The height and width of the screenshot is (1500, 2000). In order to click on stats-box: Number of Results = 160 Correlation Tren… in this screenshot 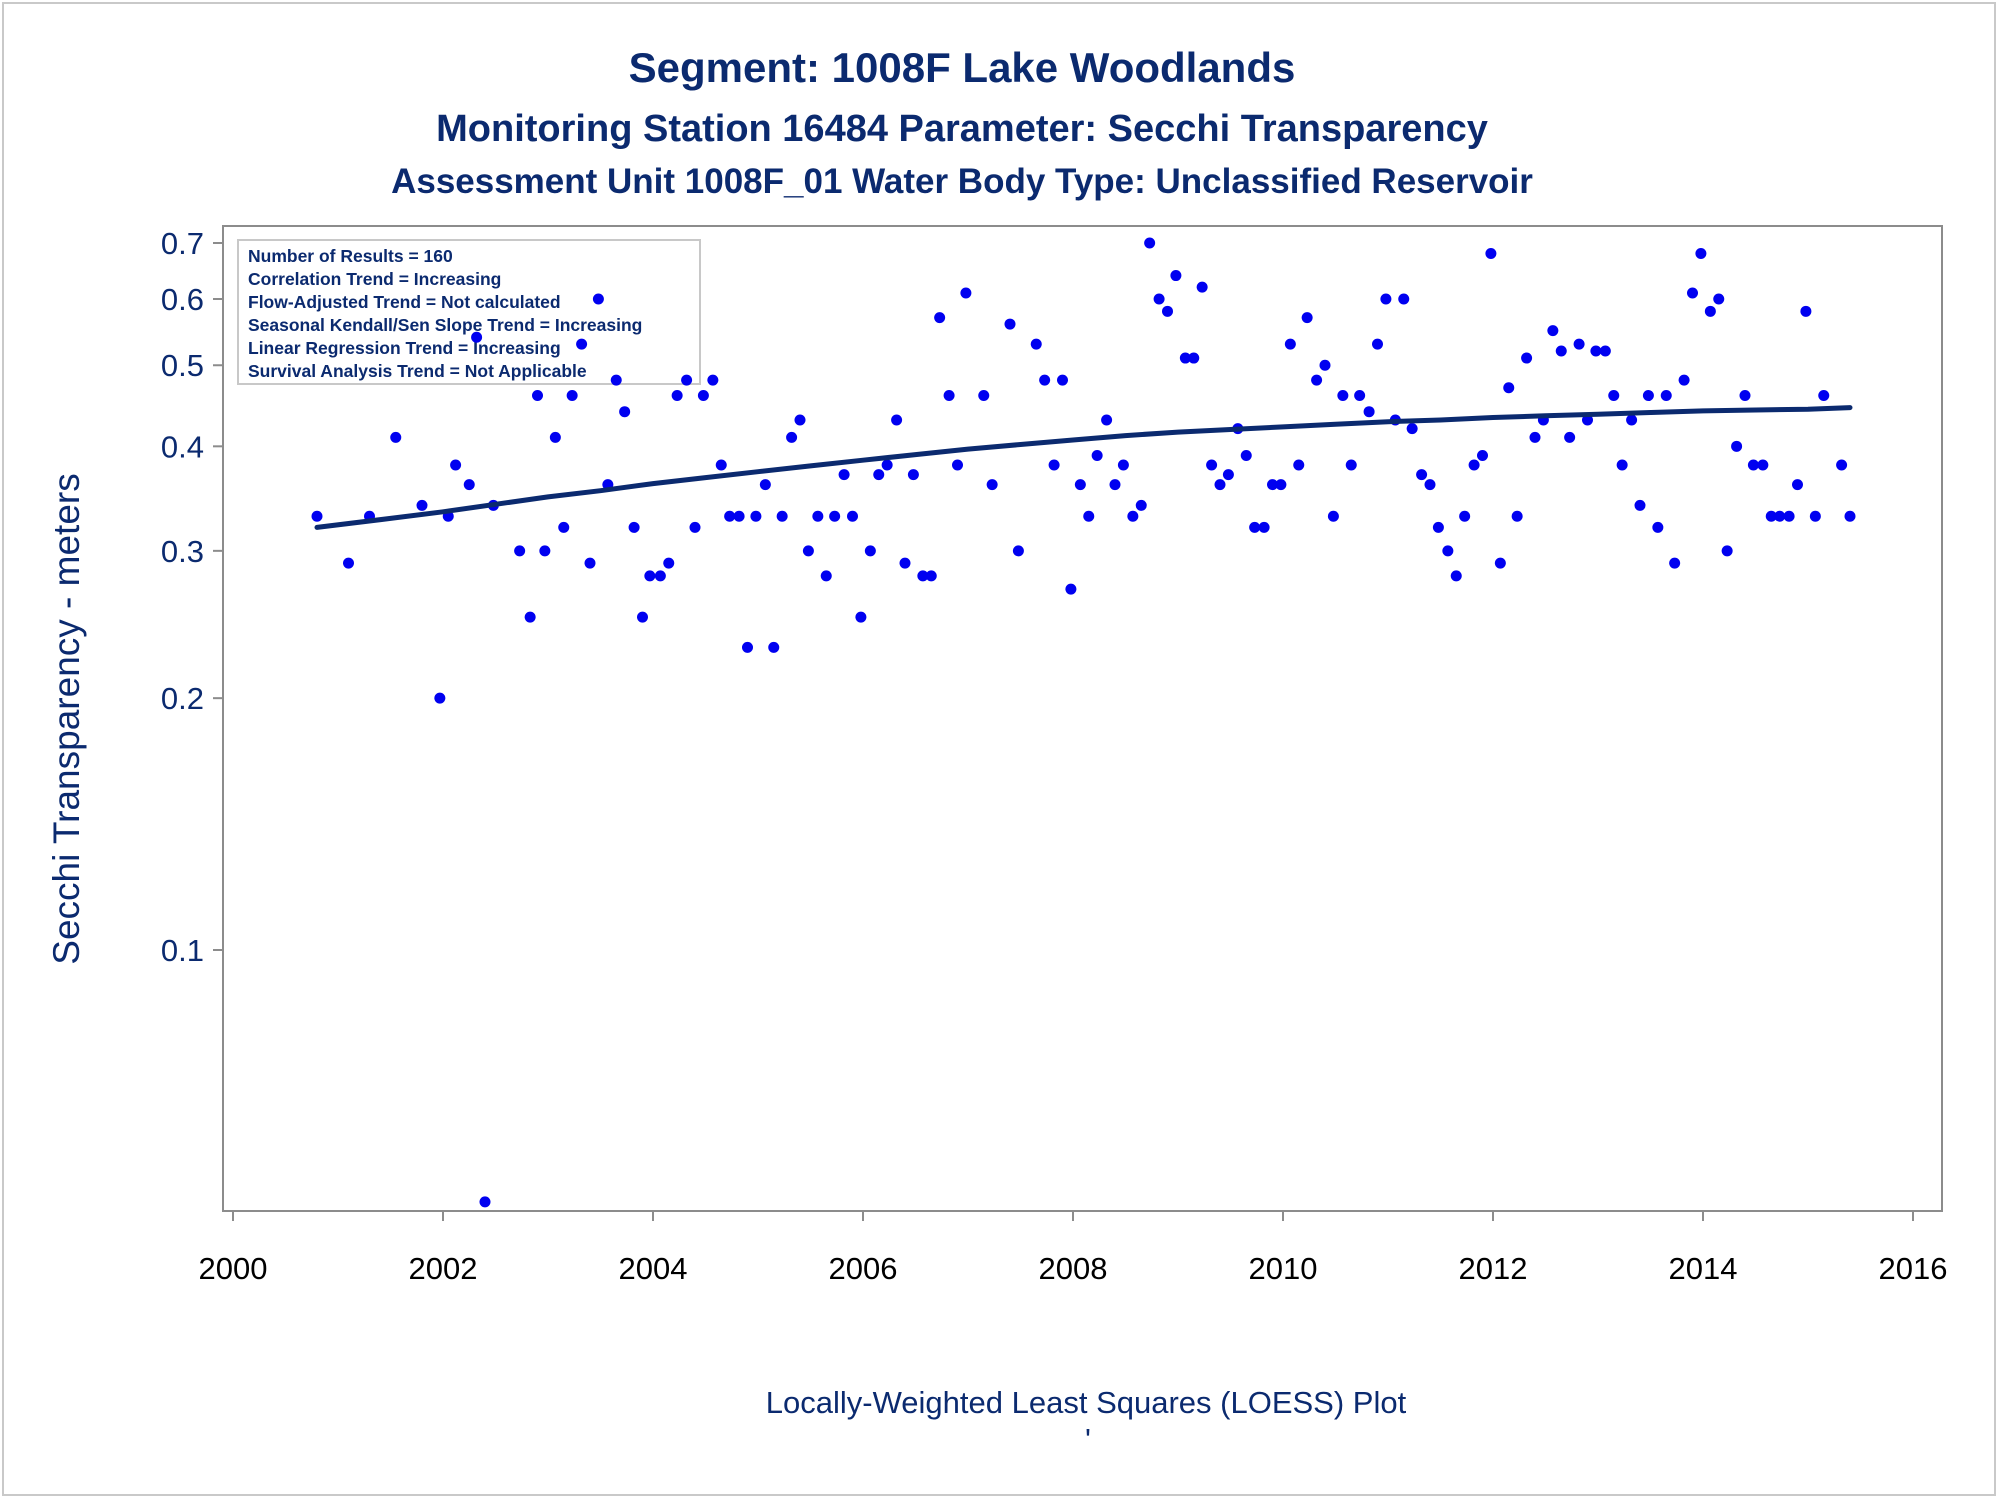, I will do `click(469, 312)`.